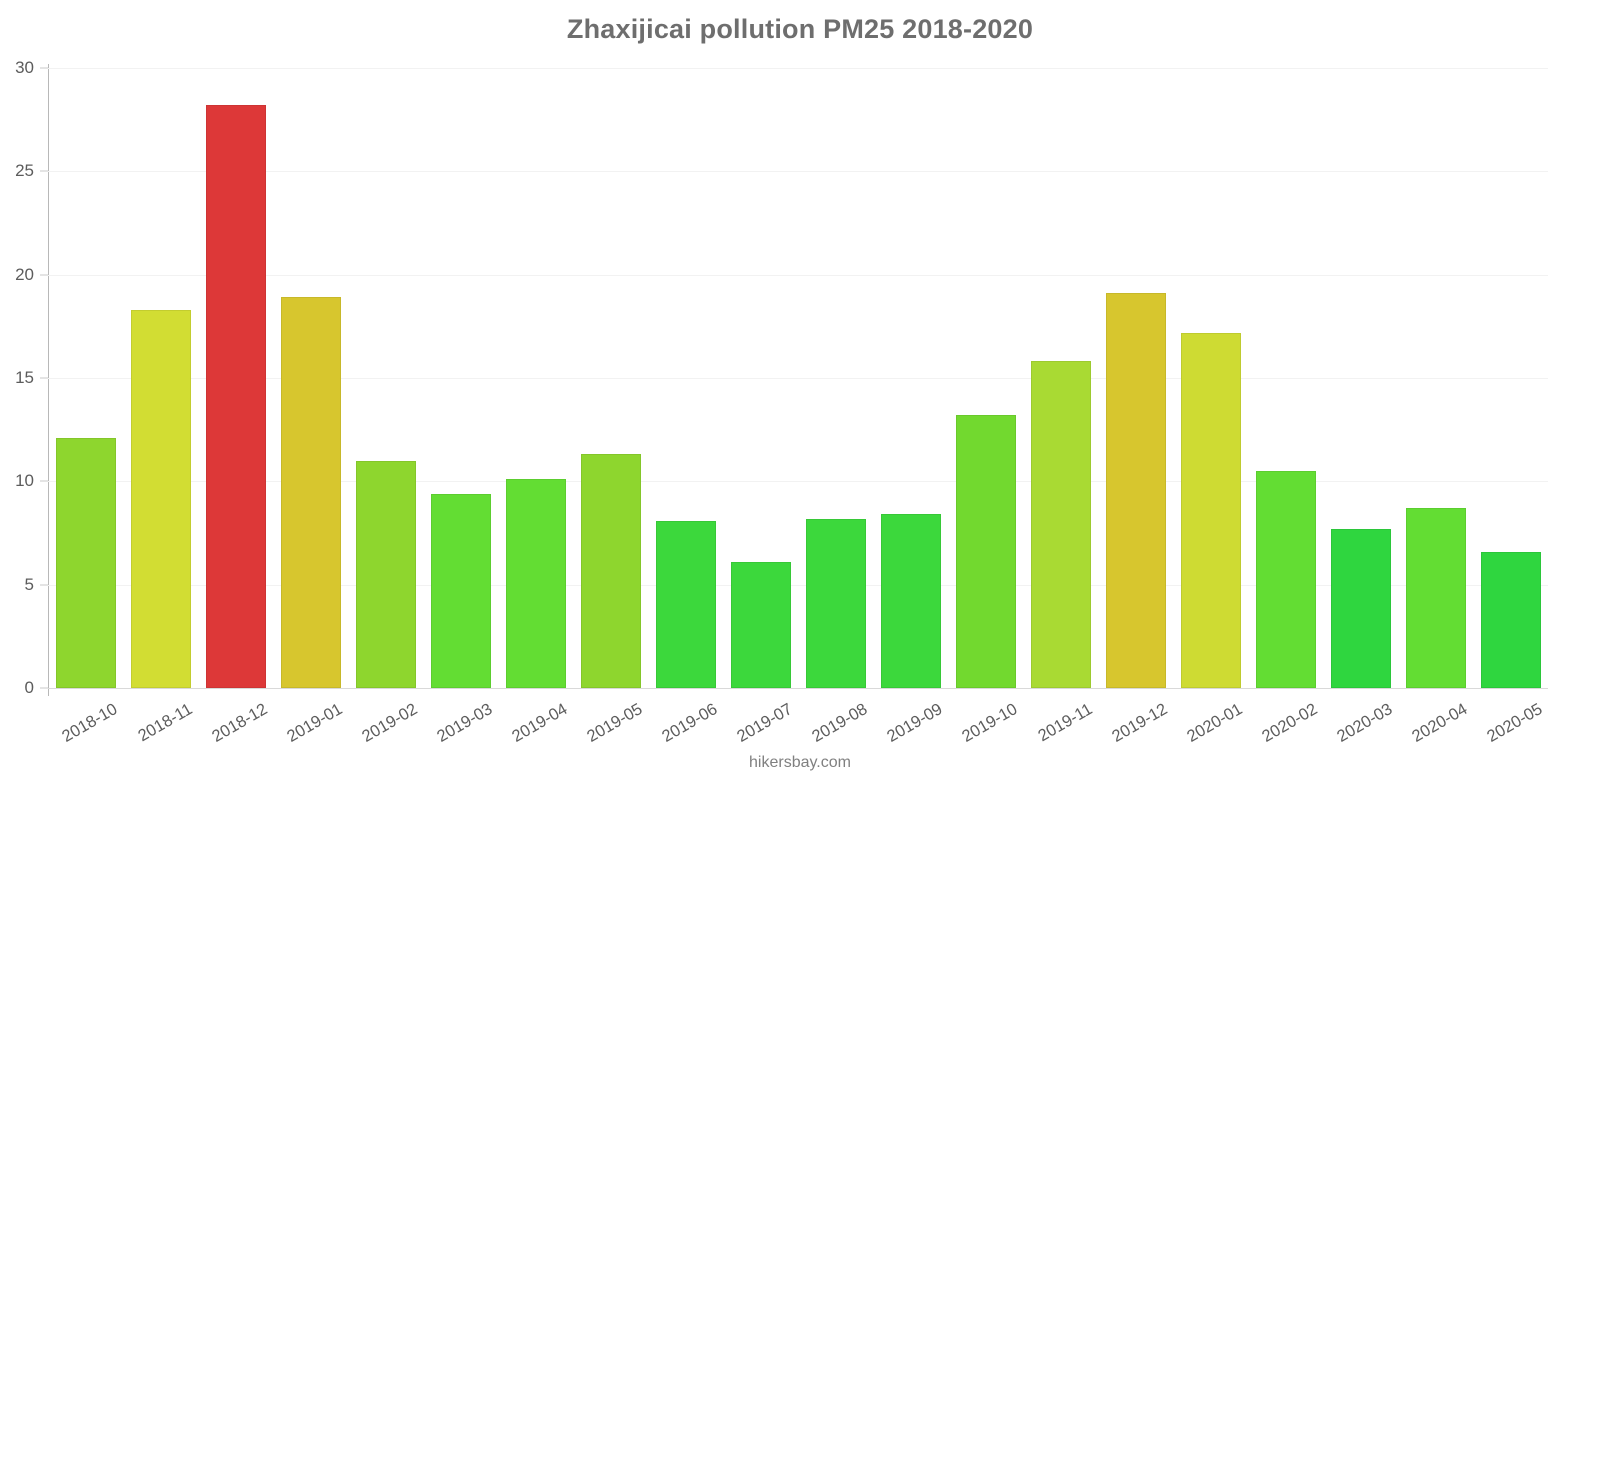 Image resolution: width=1600 pixels, height=1461 pixels. Describe the element at coordinates (24, 377) in the screenshot. I see `y-tick-label: 15` at that location.